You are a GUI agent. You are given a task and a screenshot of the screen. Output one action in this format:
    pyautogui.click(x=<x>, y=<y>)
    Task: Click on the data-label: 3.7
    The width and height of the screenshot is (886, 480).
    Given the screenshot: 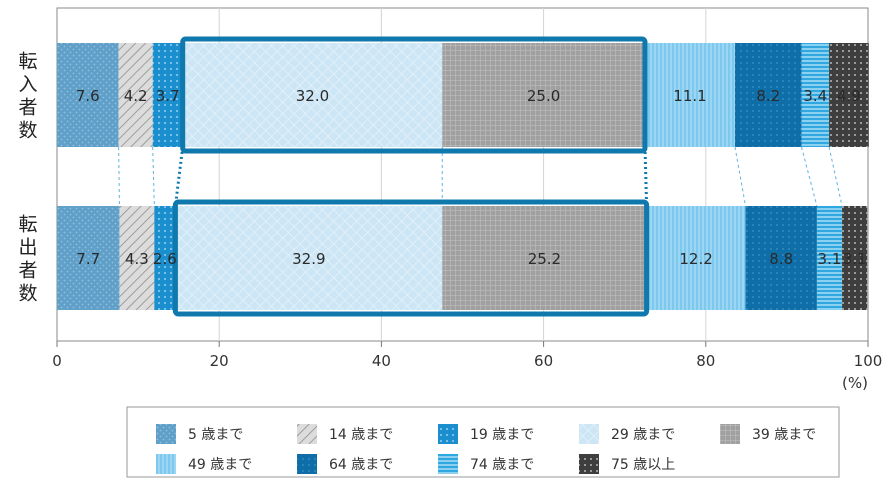 What is the action you would take?
    pyautogui.click(x=168, y=96)
    